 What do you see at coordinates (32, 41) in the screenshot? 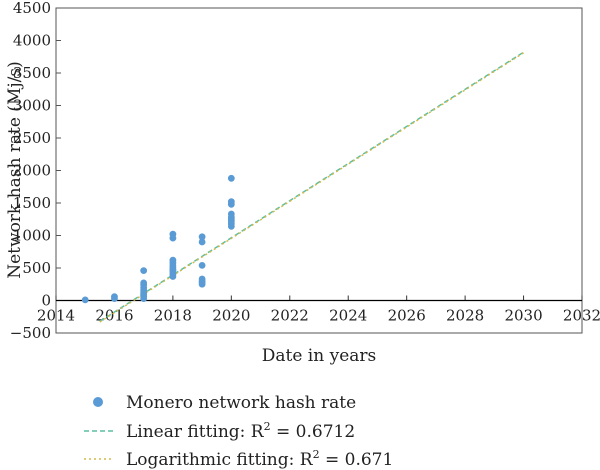
I see `y-tick-label: 4000` at bounding box center [32, 41].